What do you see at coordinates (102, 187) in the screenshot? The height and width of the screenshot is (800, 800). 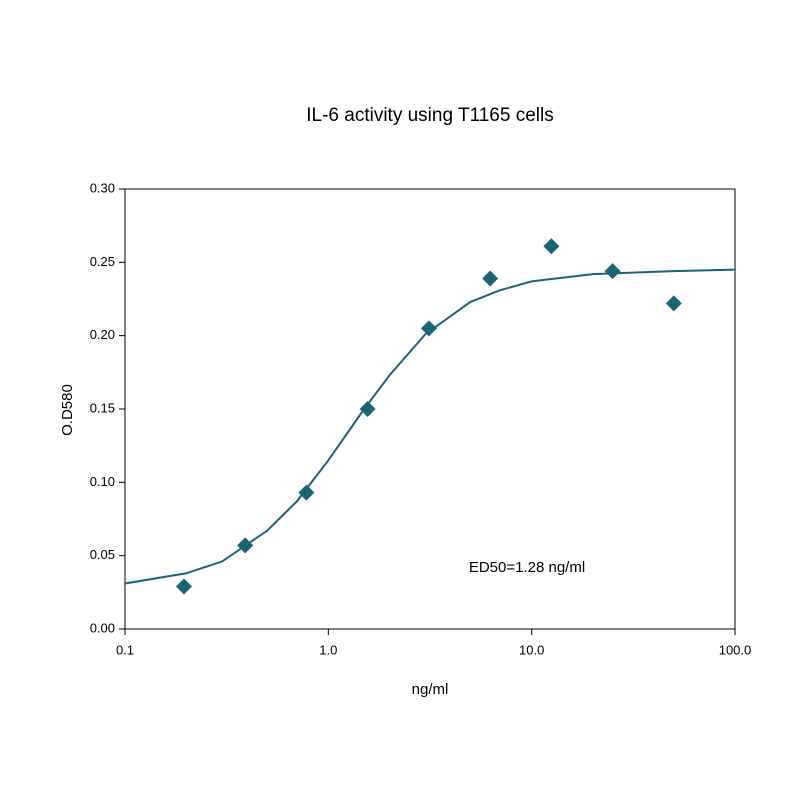 I see `y-tick-label: 0.30` at bounding box center [102, 187].